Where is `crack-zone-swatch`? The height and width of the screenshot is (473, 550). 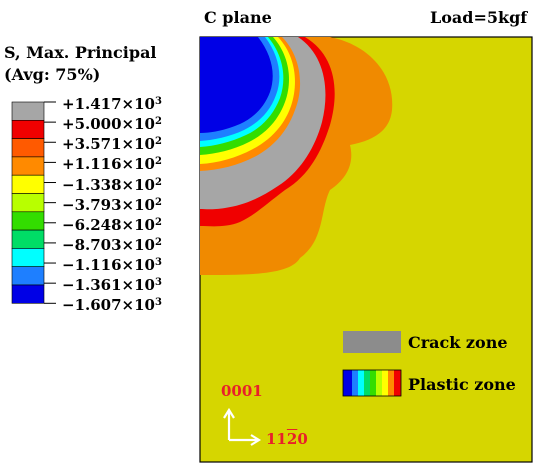 crack-zone-swatch is located at coordinates (372, 342).